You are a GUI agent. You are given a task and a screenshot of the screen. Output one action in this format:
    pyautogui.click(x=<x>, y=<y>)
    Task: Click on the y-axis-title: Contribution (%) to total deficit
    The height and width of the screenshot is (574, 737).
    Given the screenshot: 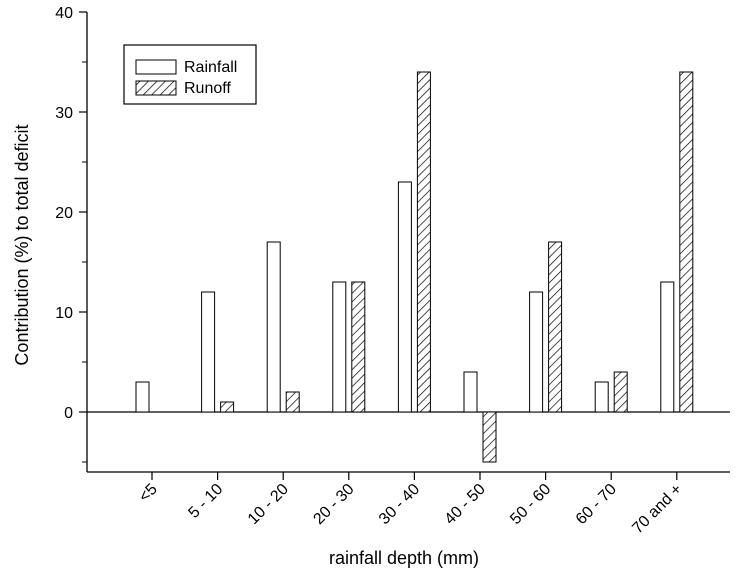 What is the action you would take?
    pyautogui.click(x=22, y=244)
    